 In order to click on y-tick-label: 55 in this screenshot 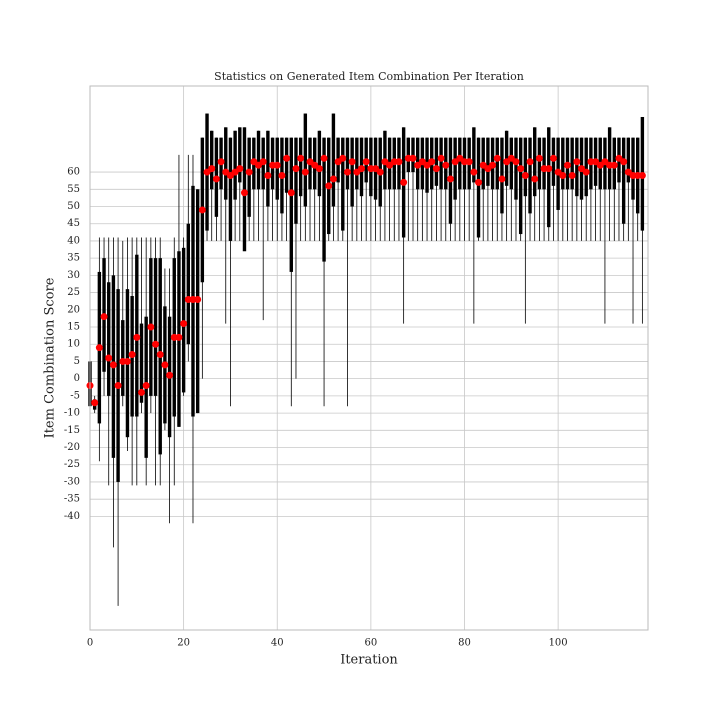, I will do `click(73, 189)`.